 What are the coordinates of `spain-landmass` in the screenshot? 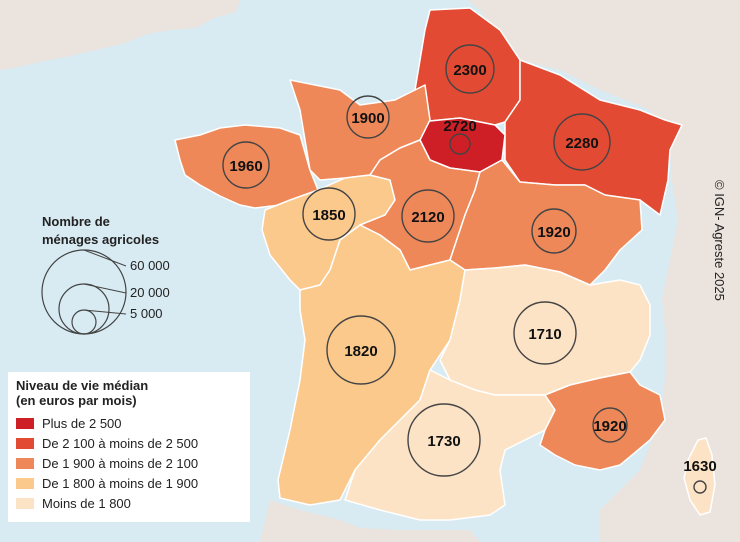 It's located at (370, 521).